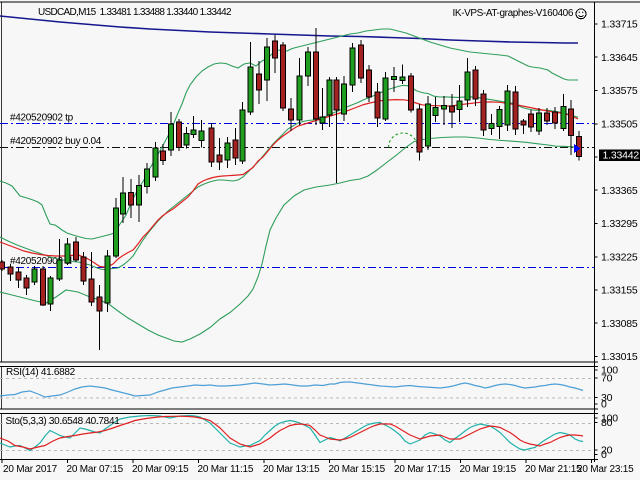 This screenshot has height=480, width=640. I want to click on svg-text: 1.33085, so click(619, 324).